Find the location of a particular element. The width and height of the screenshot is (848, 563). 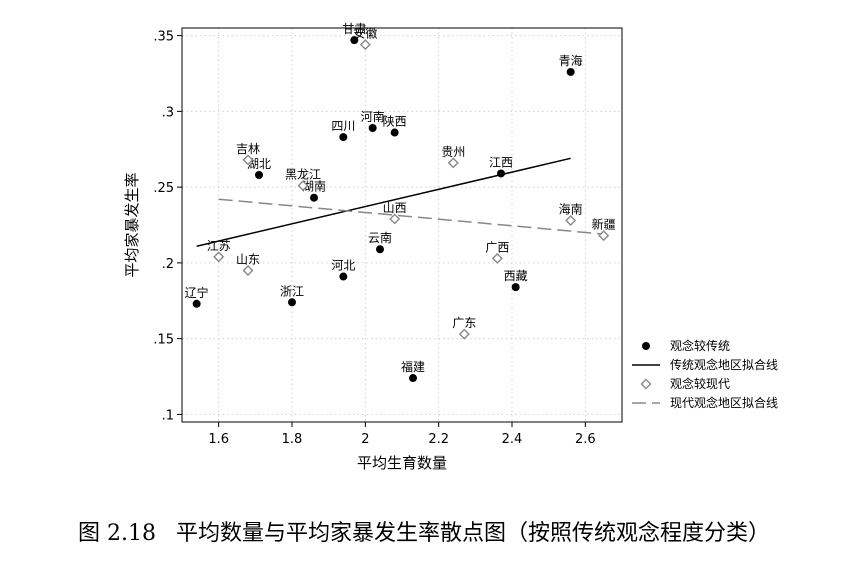

point-label: 陕西 is located at coordinates (395, 121).